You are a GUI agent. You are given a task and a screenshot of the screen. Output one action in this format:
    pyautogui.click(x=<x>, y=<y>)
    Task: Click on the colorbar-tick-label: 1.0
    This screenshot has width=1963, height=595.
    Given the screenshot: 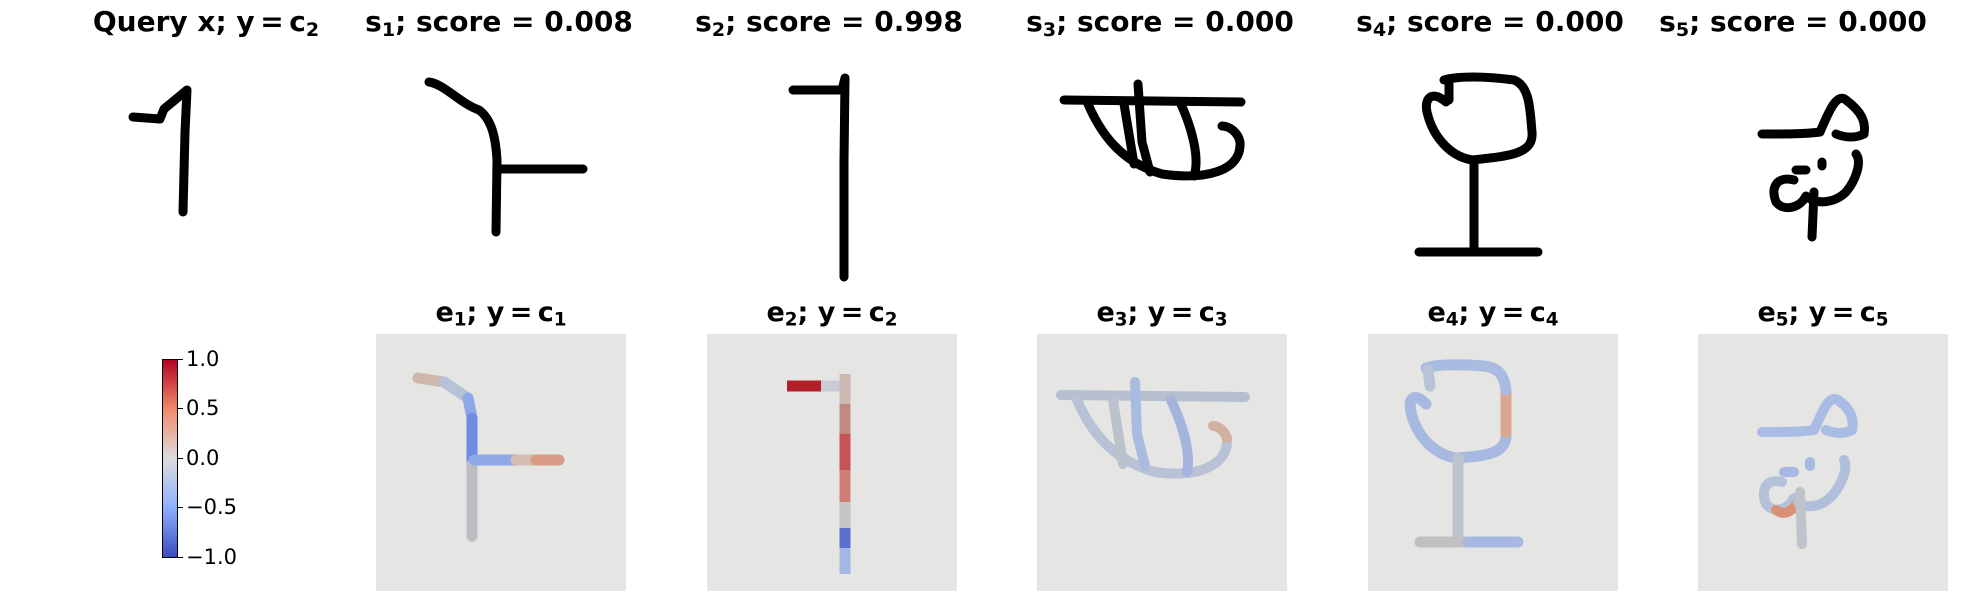 What is the action you would take?
    pyautogui.click(x=203, y=359)
    